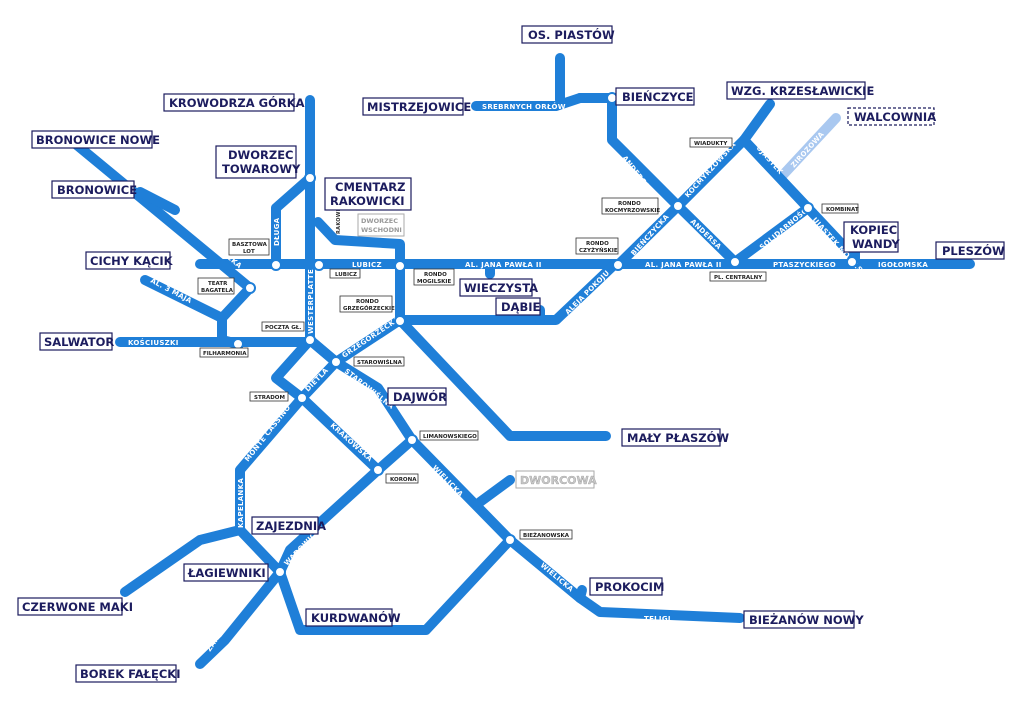 The width and height of the screenshot is (1024, 713). What do you see at coordinates (339, 215) in the screenshot?
I see `street-rakowicka: RAKOWICKA` at bounding box center [339, 215].